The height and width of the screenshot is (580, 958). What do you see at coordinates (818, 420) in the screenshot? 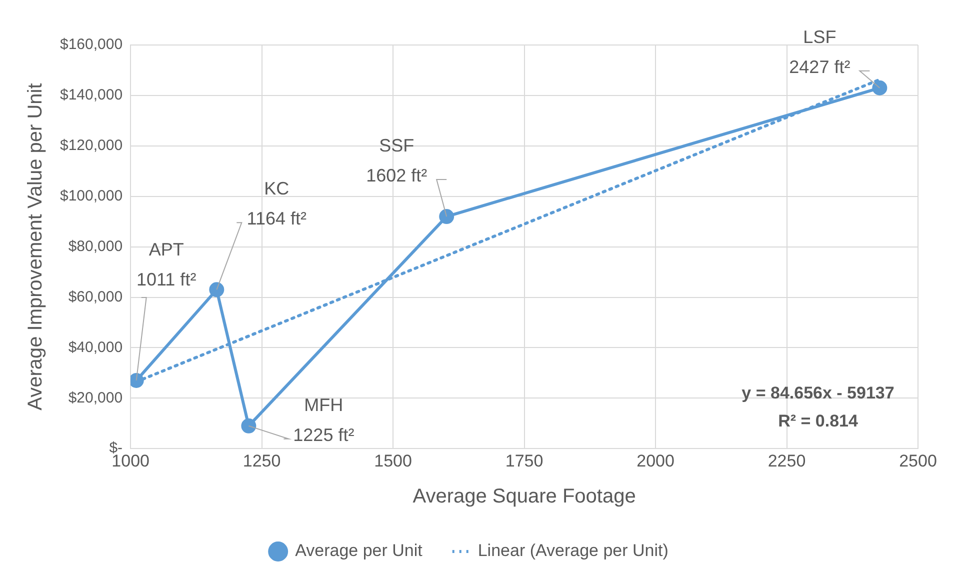
I see `annotation: R² = 0.814` at bounding box center [818, 420].